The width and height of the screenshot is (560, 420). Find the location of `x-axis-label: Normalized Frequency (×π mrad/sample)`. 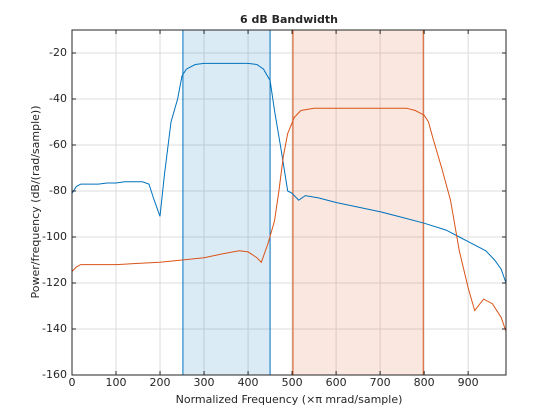

x-axis-label: Normalized Frequency (×π mrad/sample) is located at coordinates (289, 399).